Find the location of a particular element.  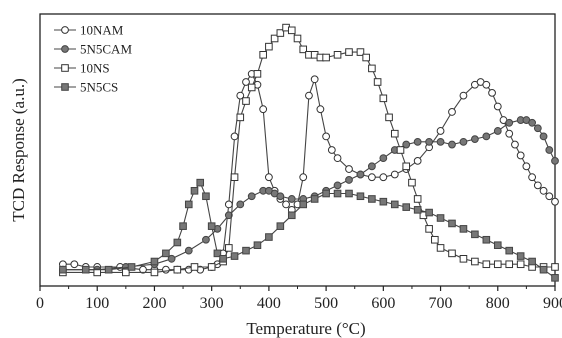

legend-item-10NAM: 10NAM is located at coordinates (89, 30).